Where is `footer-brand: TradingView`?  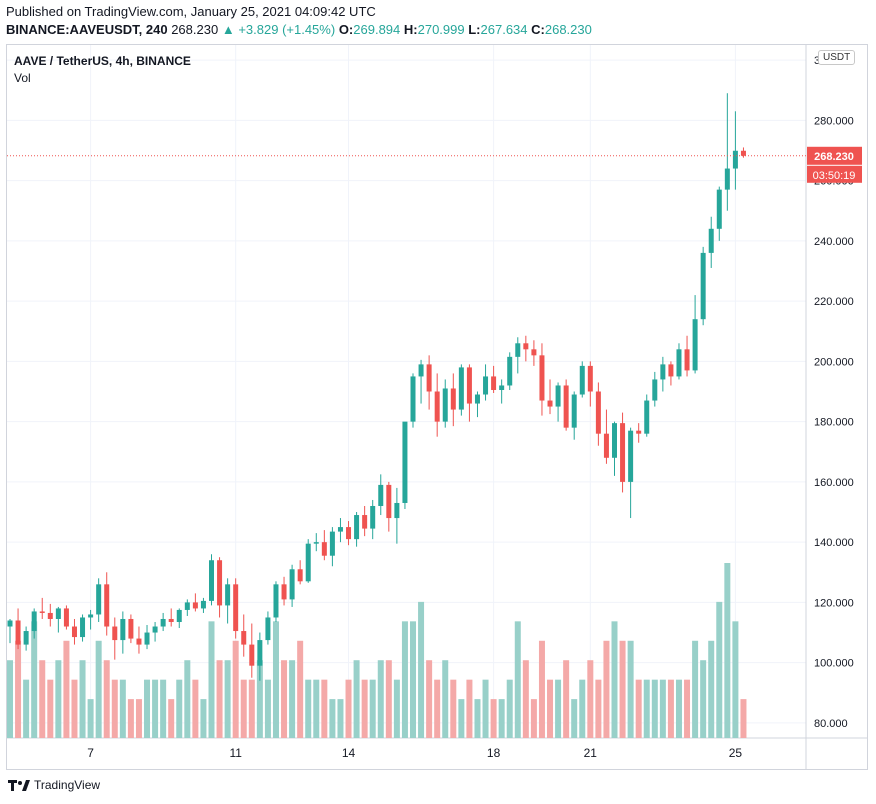 footer-brand: TradingView is located at coordinates (54, 785).